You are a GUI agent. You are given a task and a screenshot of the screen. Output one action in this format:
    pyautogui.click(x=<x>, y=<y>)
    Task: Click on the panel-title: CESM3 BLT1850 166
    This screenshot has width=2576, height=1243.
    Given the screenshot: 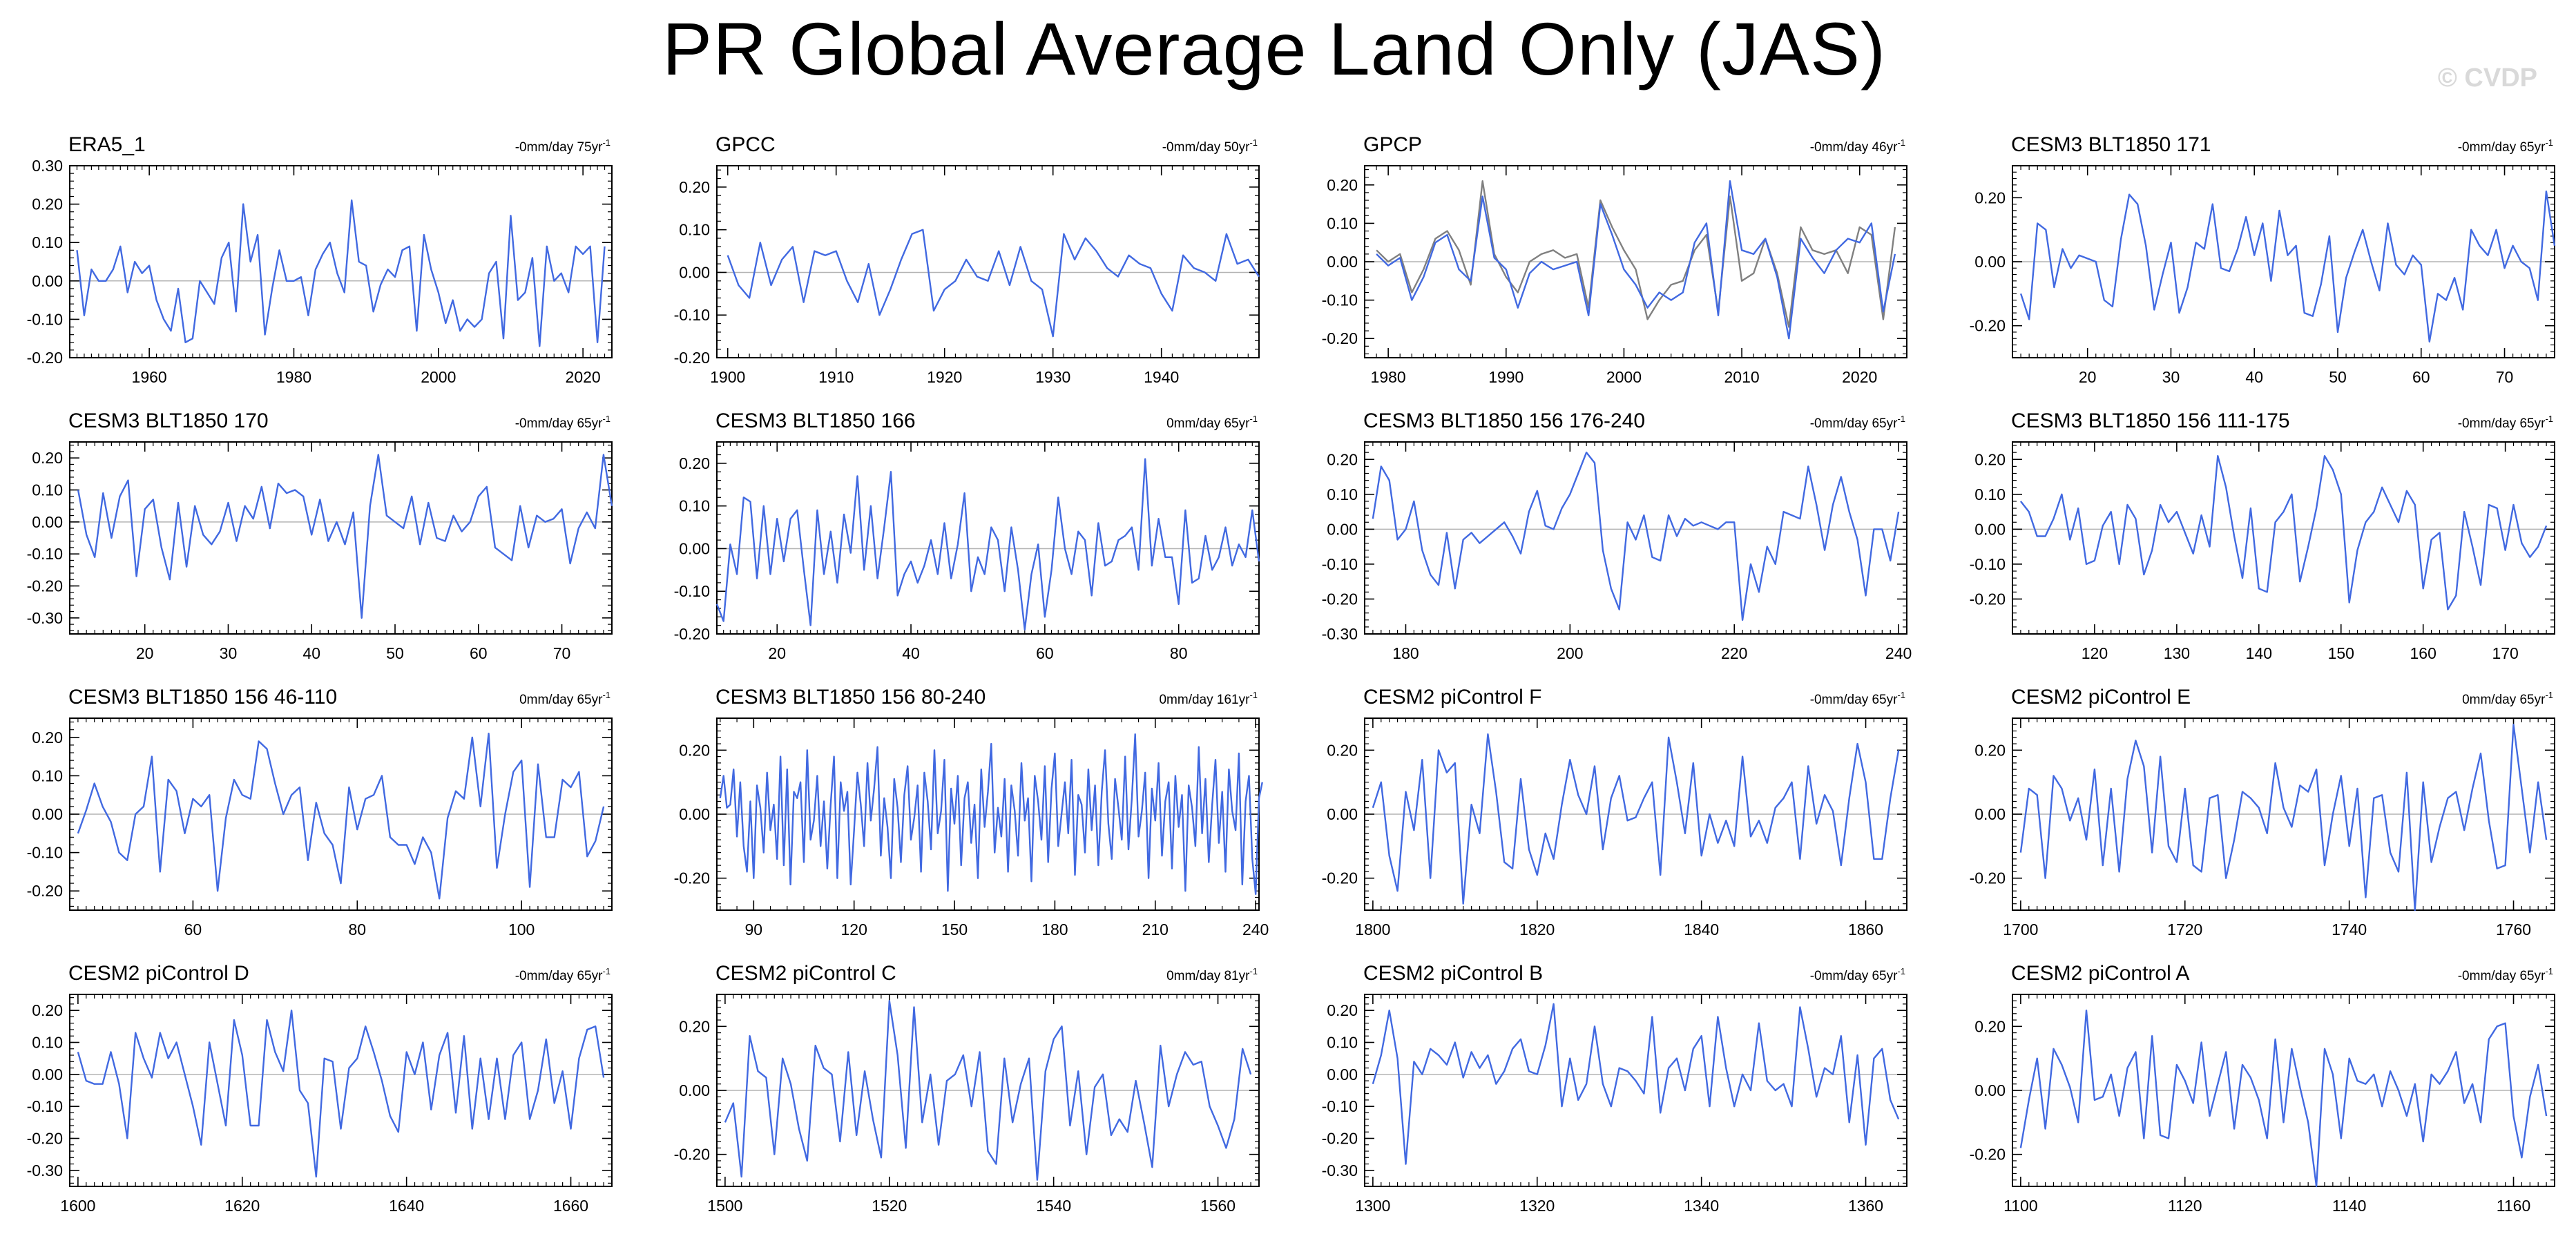 What is the action you would take?
    pyautogui.click(x=815, y=421)
    